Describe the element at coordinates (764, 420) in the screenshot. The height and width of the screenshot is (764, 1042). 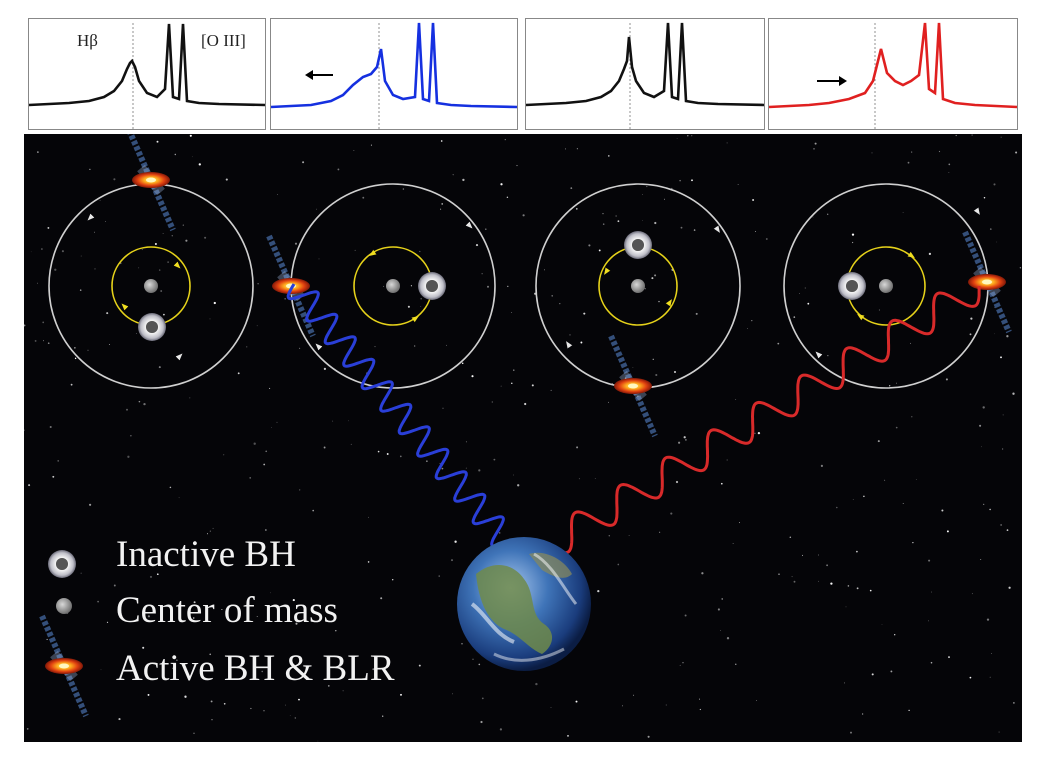
I see `redshift-light-wave` at that location.